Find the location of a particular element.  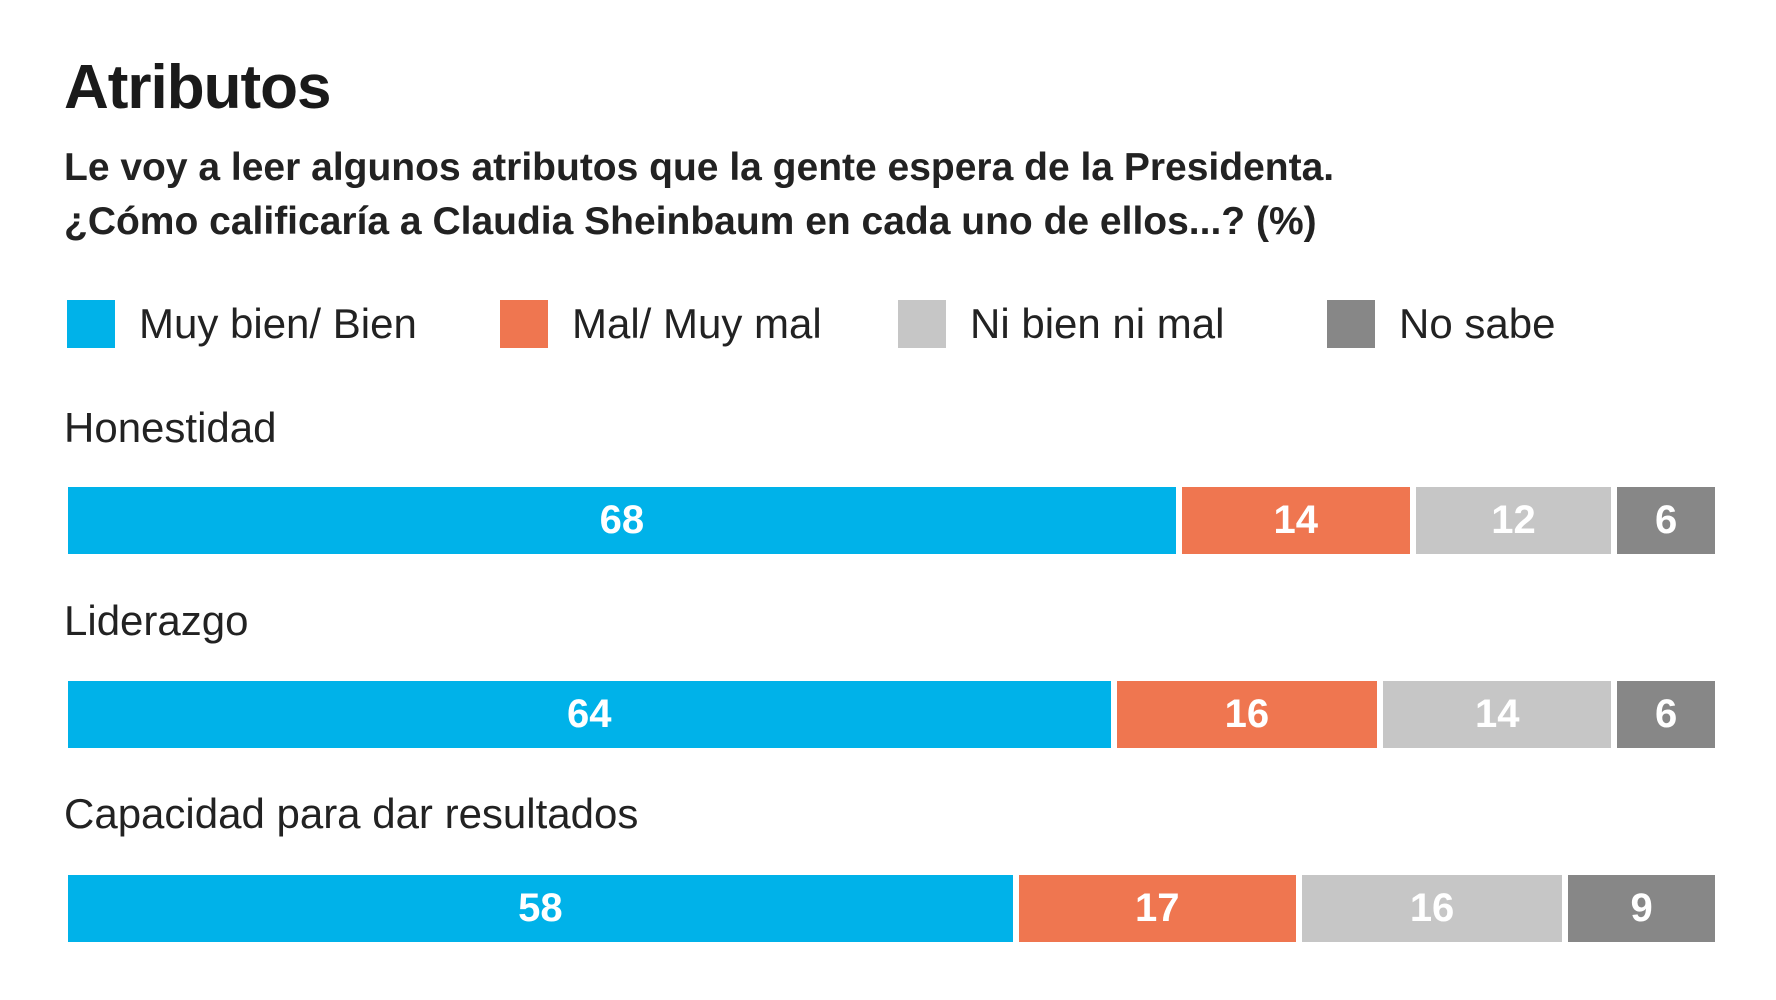

bar-row: 58 17 16 9 is located at coordinates (891, 908).